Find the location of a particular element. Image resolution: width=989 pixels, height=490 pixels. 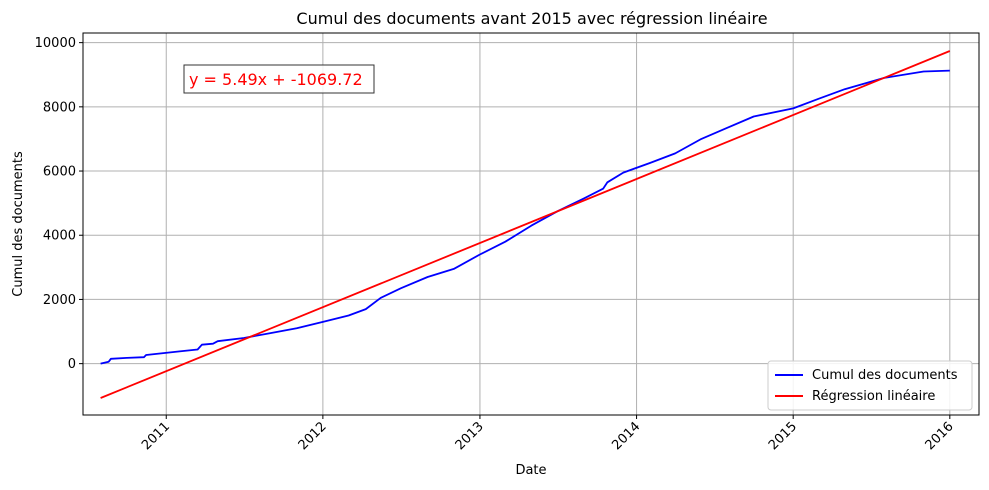

legend: Cumul des documents Régression linéaire is located at coordinates (870, 385).